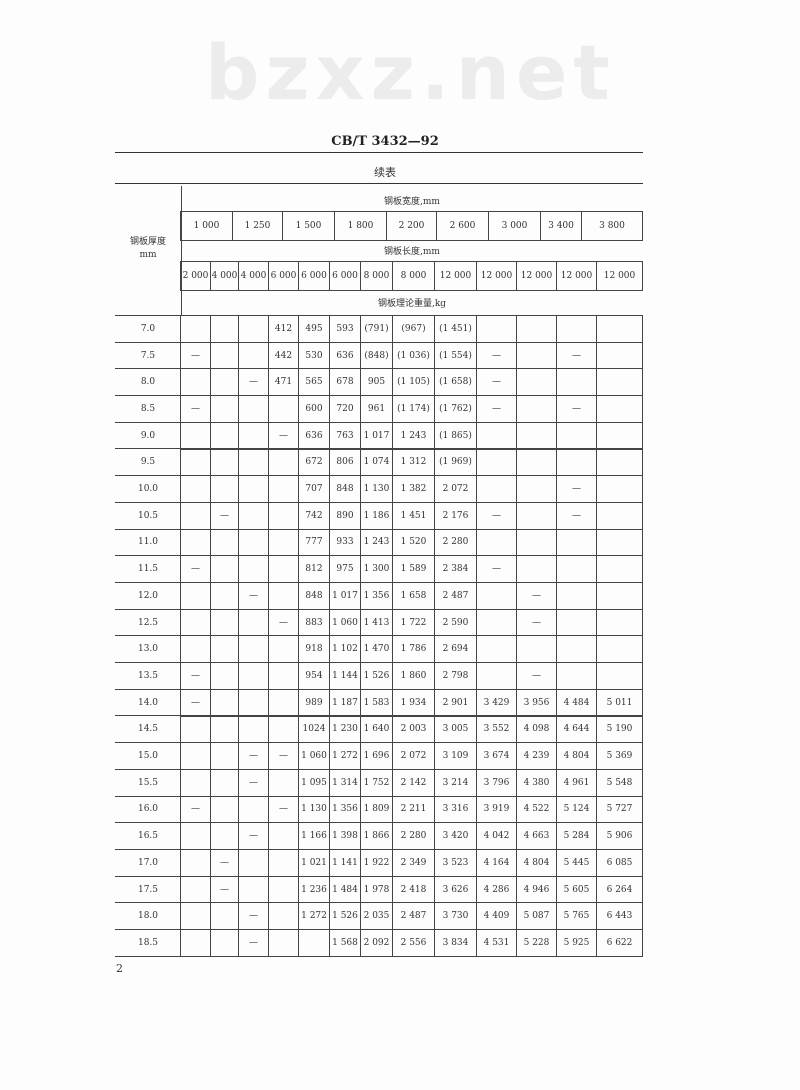 This screenshot has height=1090, width=800. Describe the element at coordinates (496, 863) in the screenshot. I see `weight-cell: 4 164` at that location.